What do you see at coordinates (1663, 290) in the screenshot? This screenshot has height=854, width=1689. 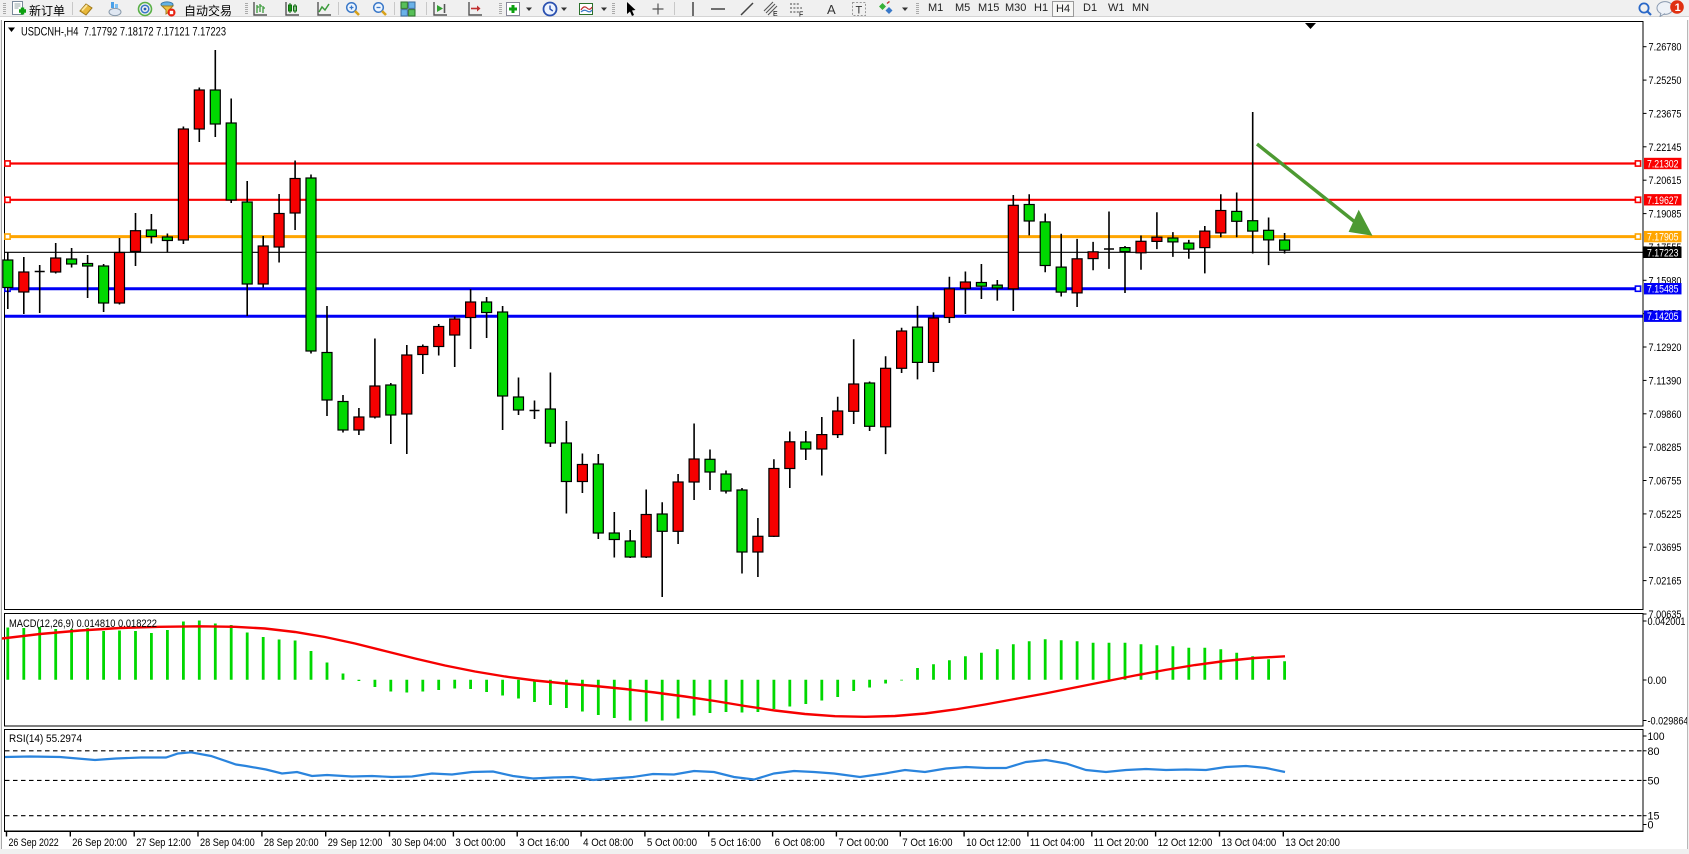 I see `svg-text: 7.15485` at bounding box center [1663, 290].